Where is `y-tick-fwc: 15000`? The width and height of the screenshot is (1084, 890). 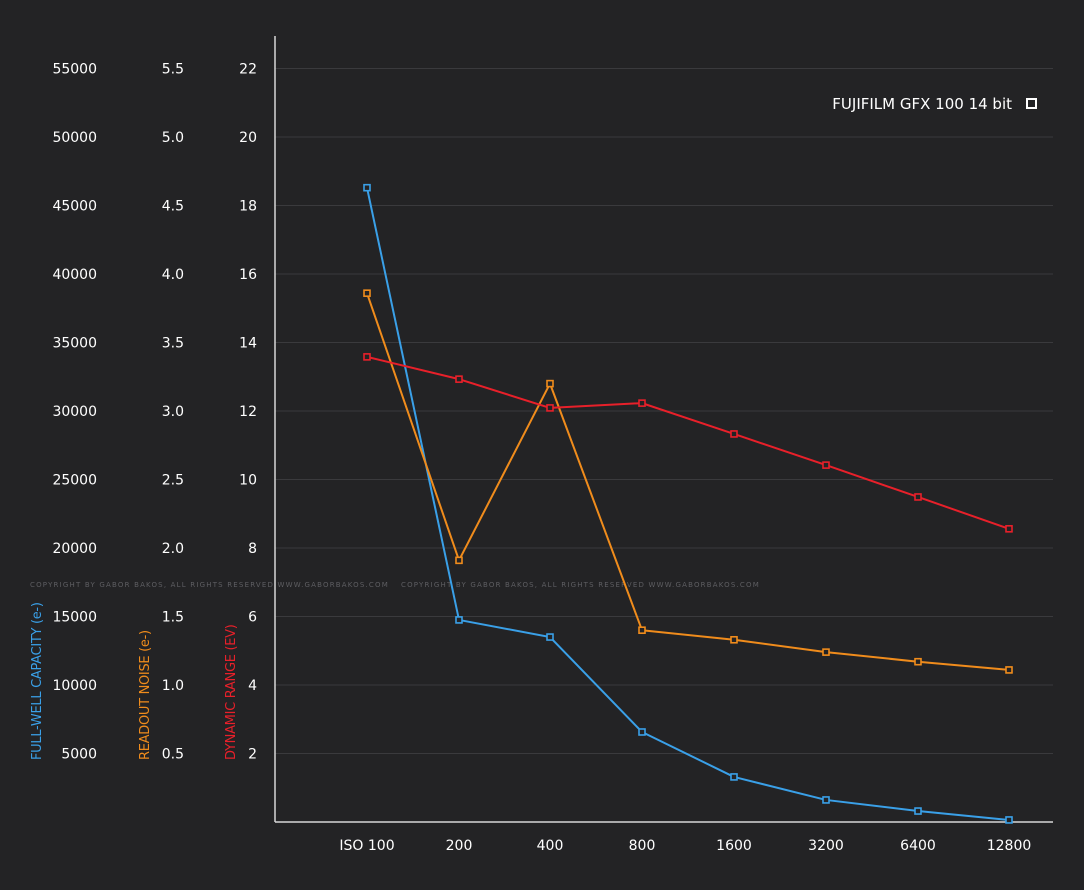 y-tick-fwc: 15000 is located at coordinates (74, 618).